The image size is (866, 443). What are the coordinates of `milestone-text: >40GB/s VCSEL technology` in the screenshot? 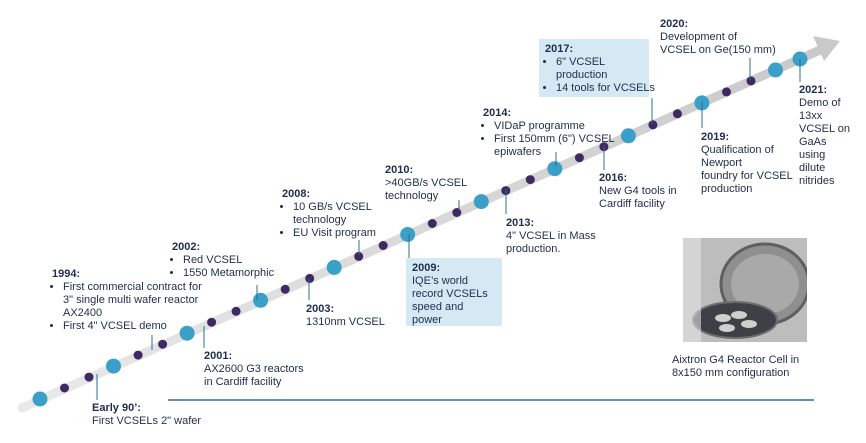 It's located at (426, 189).